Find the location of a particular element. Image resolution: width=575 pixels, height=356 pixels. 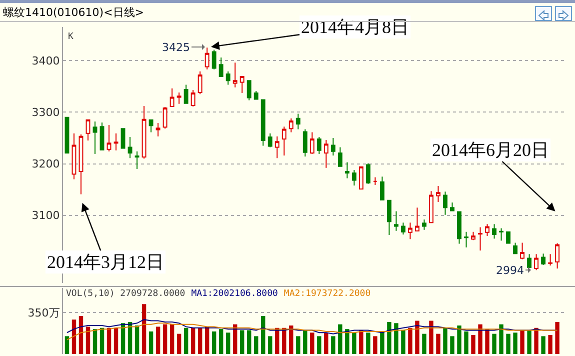

text: MA2:1973722.2000 is located at coordinates (327, 294).